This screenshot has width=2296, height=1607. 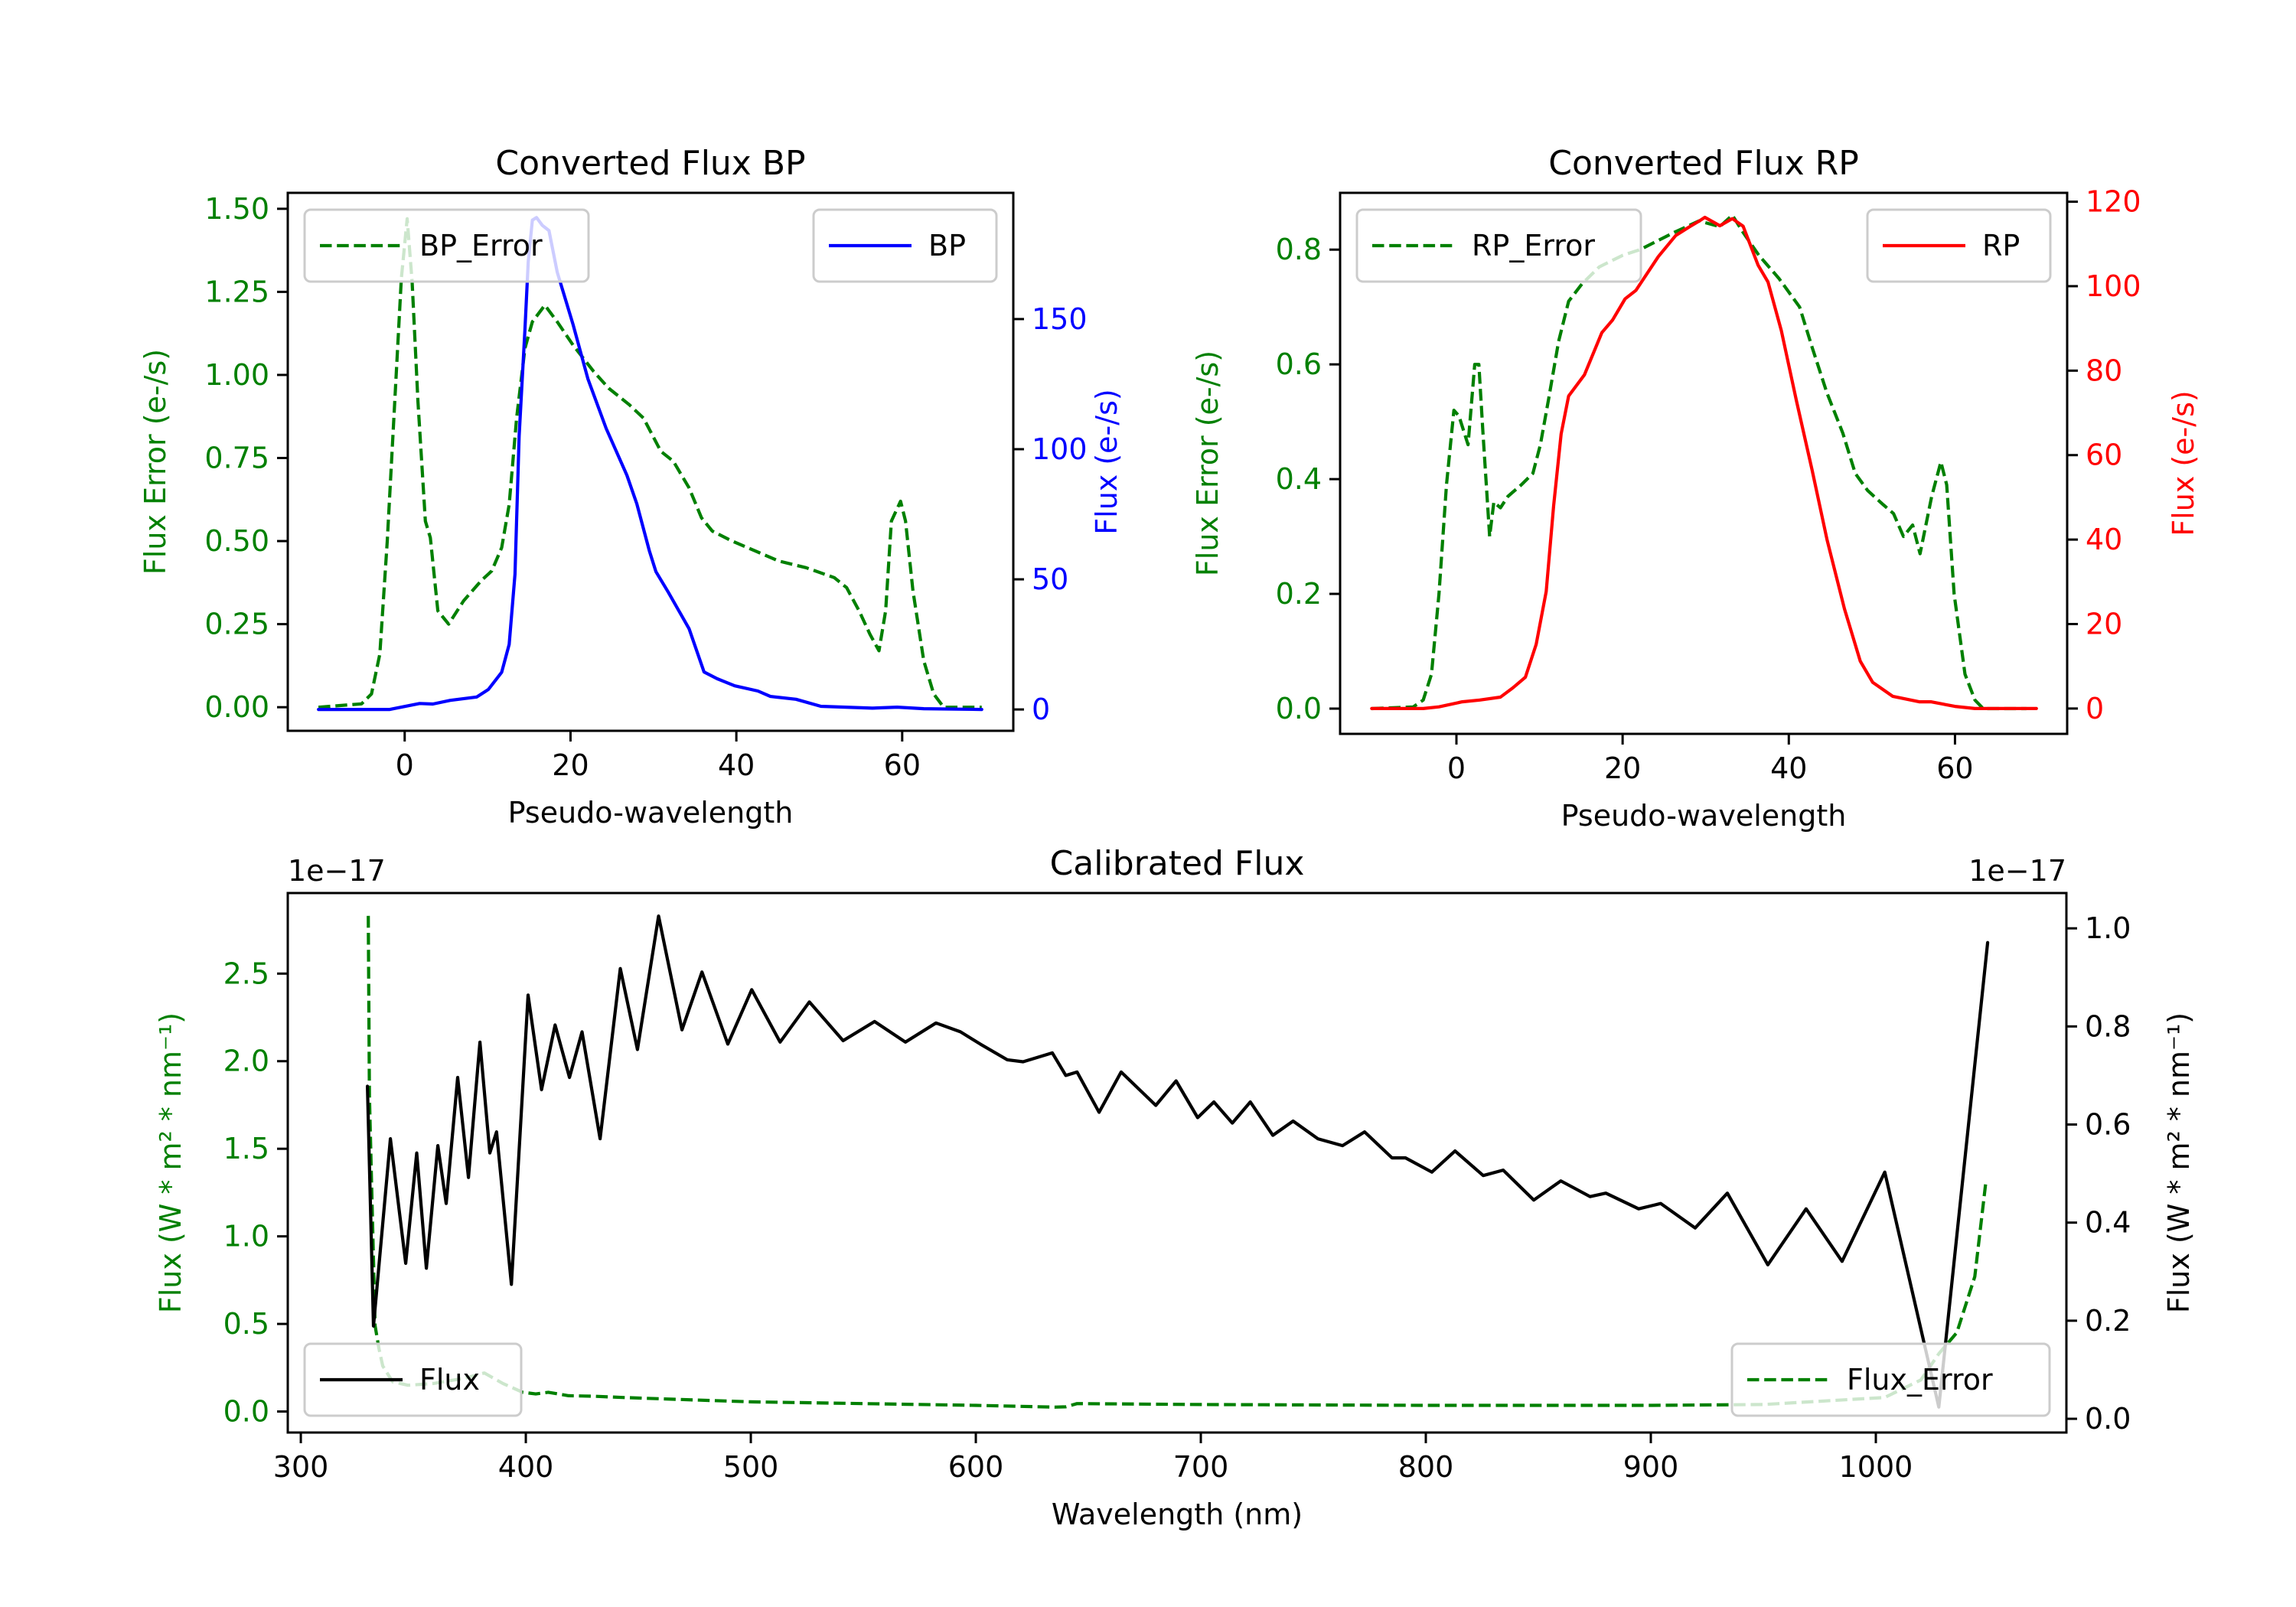 I want to click on x-tick-label: 300, so click(x=301, y=1467).